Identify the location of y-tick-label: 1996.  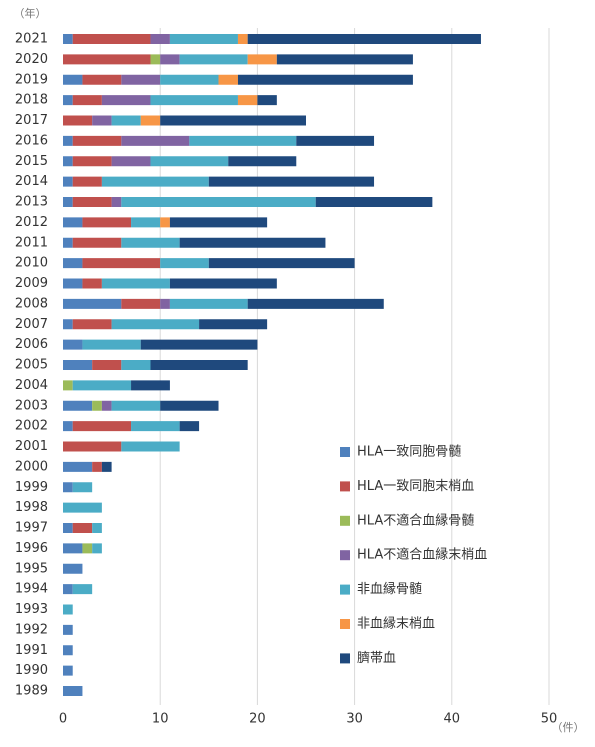
(31, 548).